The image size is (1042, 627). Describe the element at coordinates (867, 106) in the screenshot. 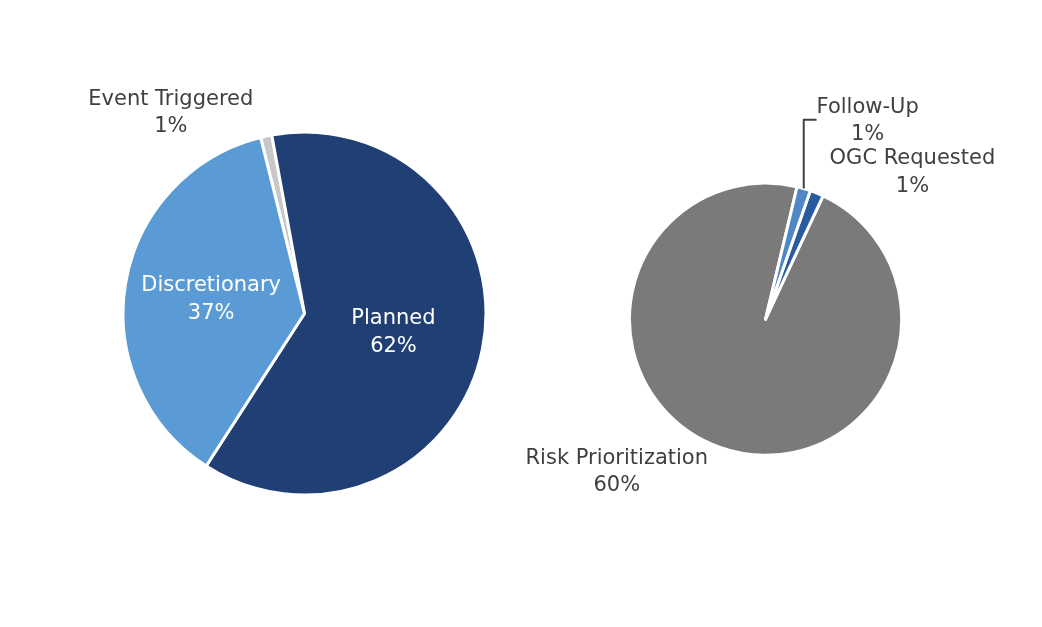

I see `slice-label: Follow-Up` at that location.